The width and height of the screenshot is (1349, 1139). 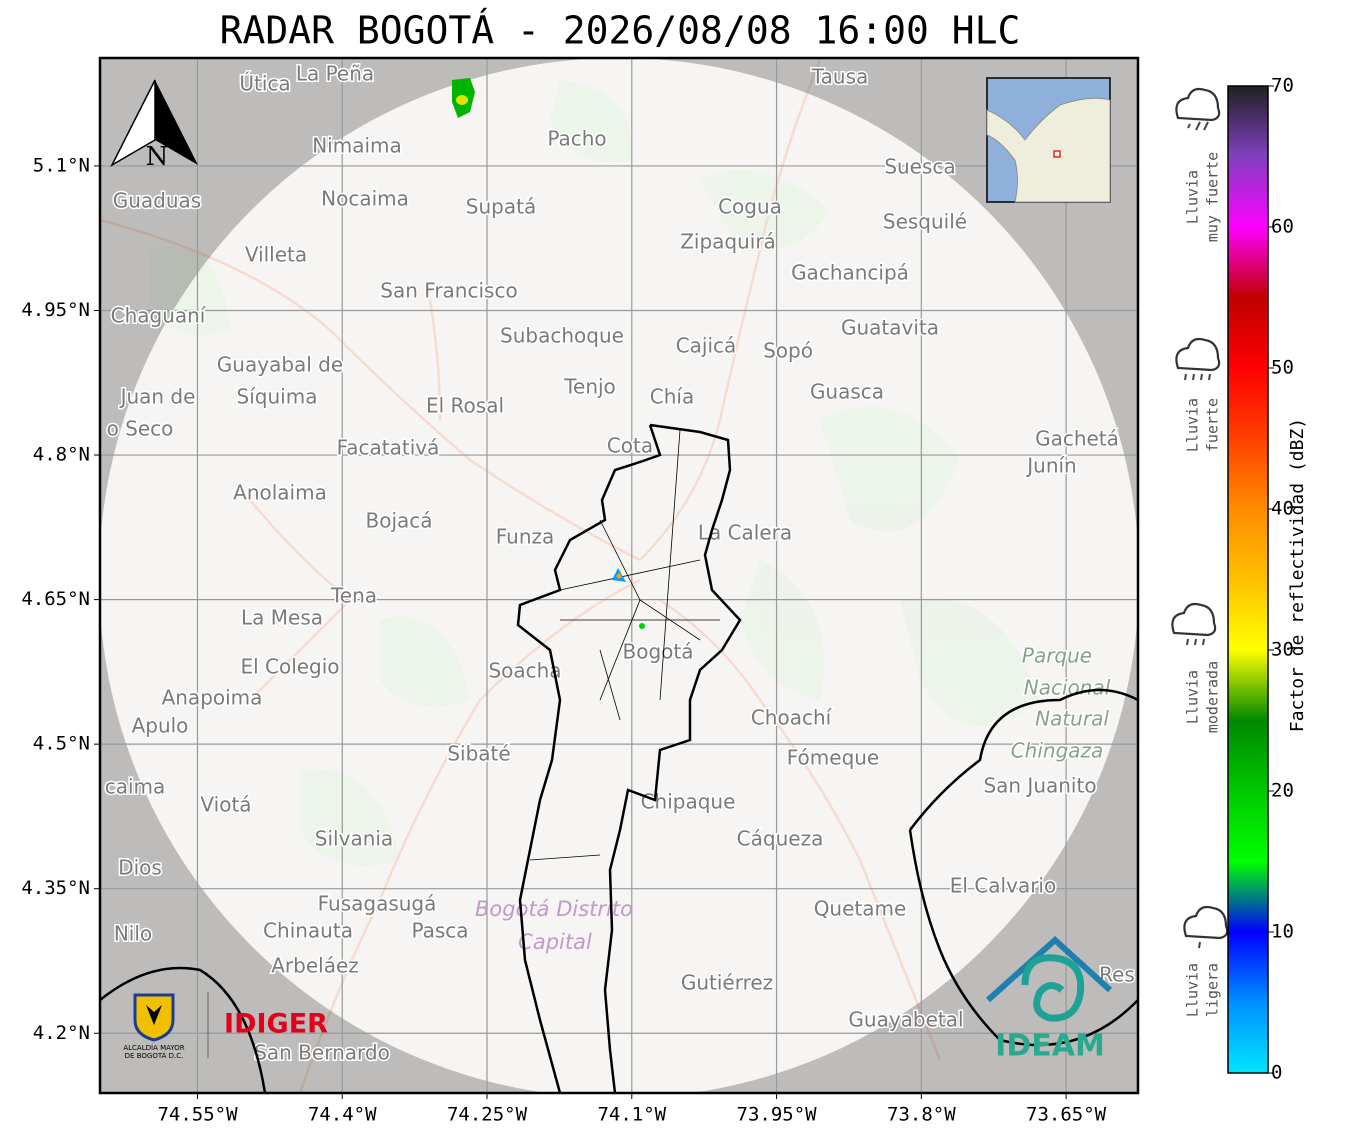 What do you see at coordinates (315, 966) in the screenshot?
I see `place-label: Arbeláez` at bounding box center [315, 966].